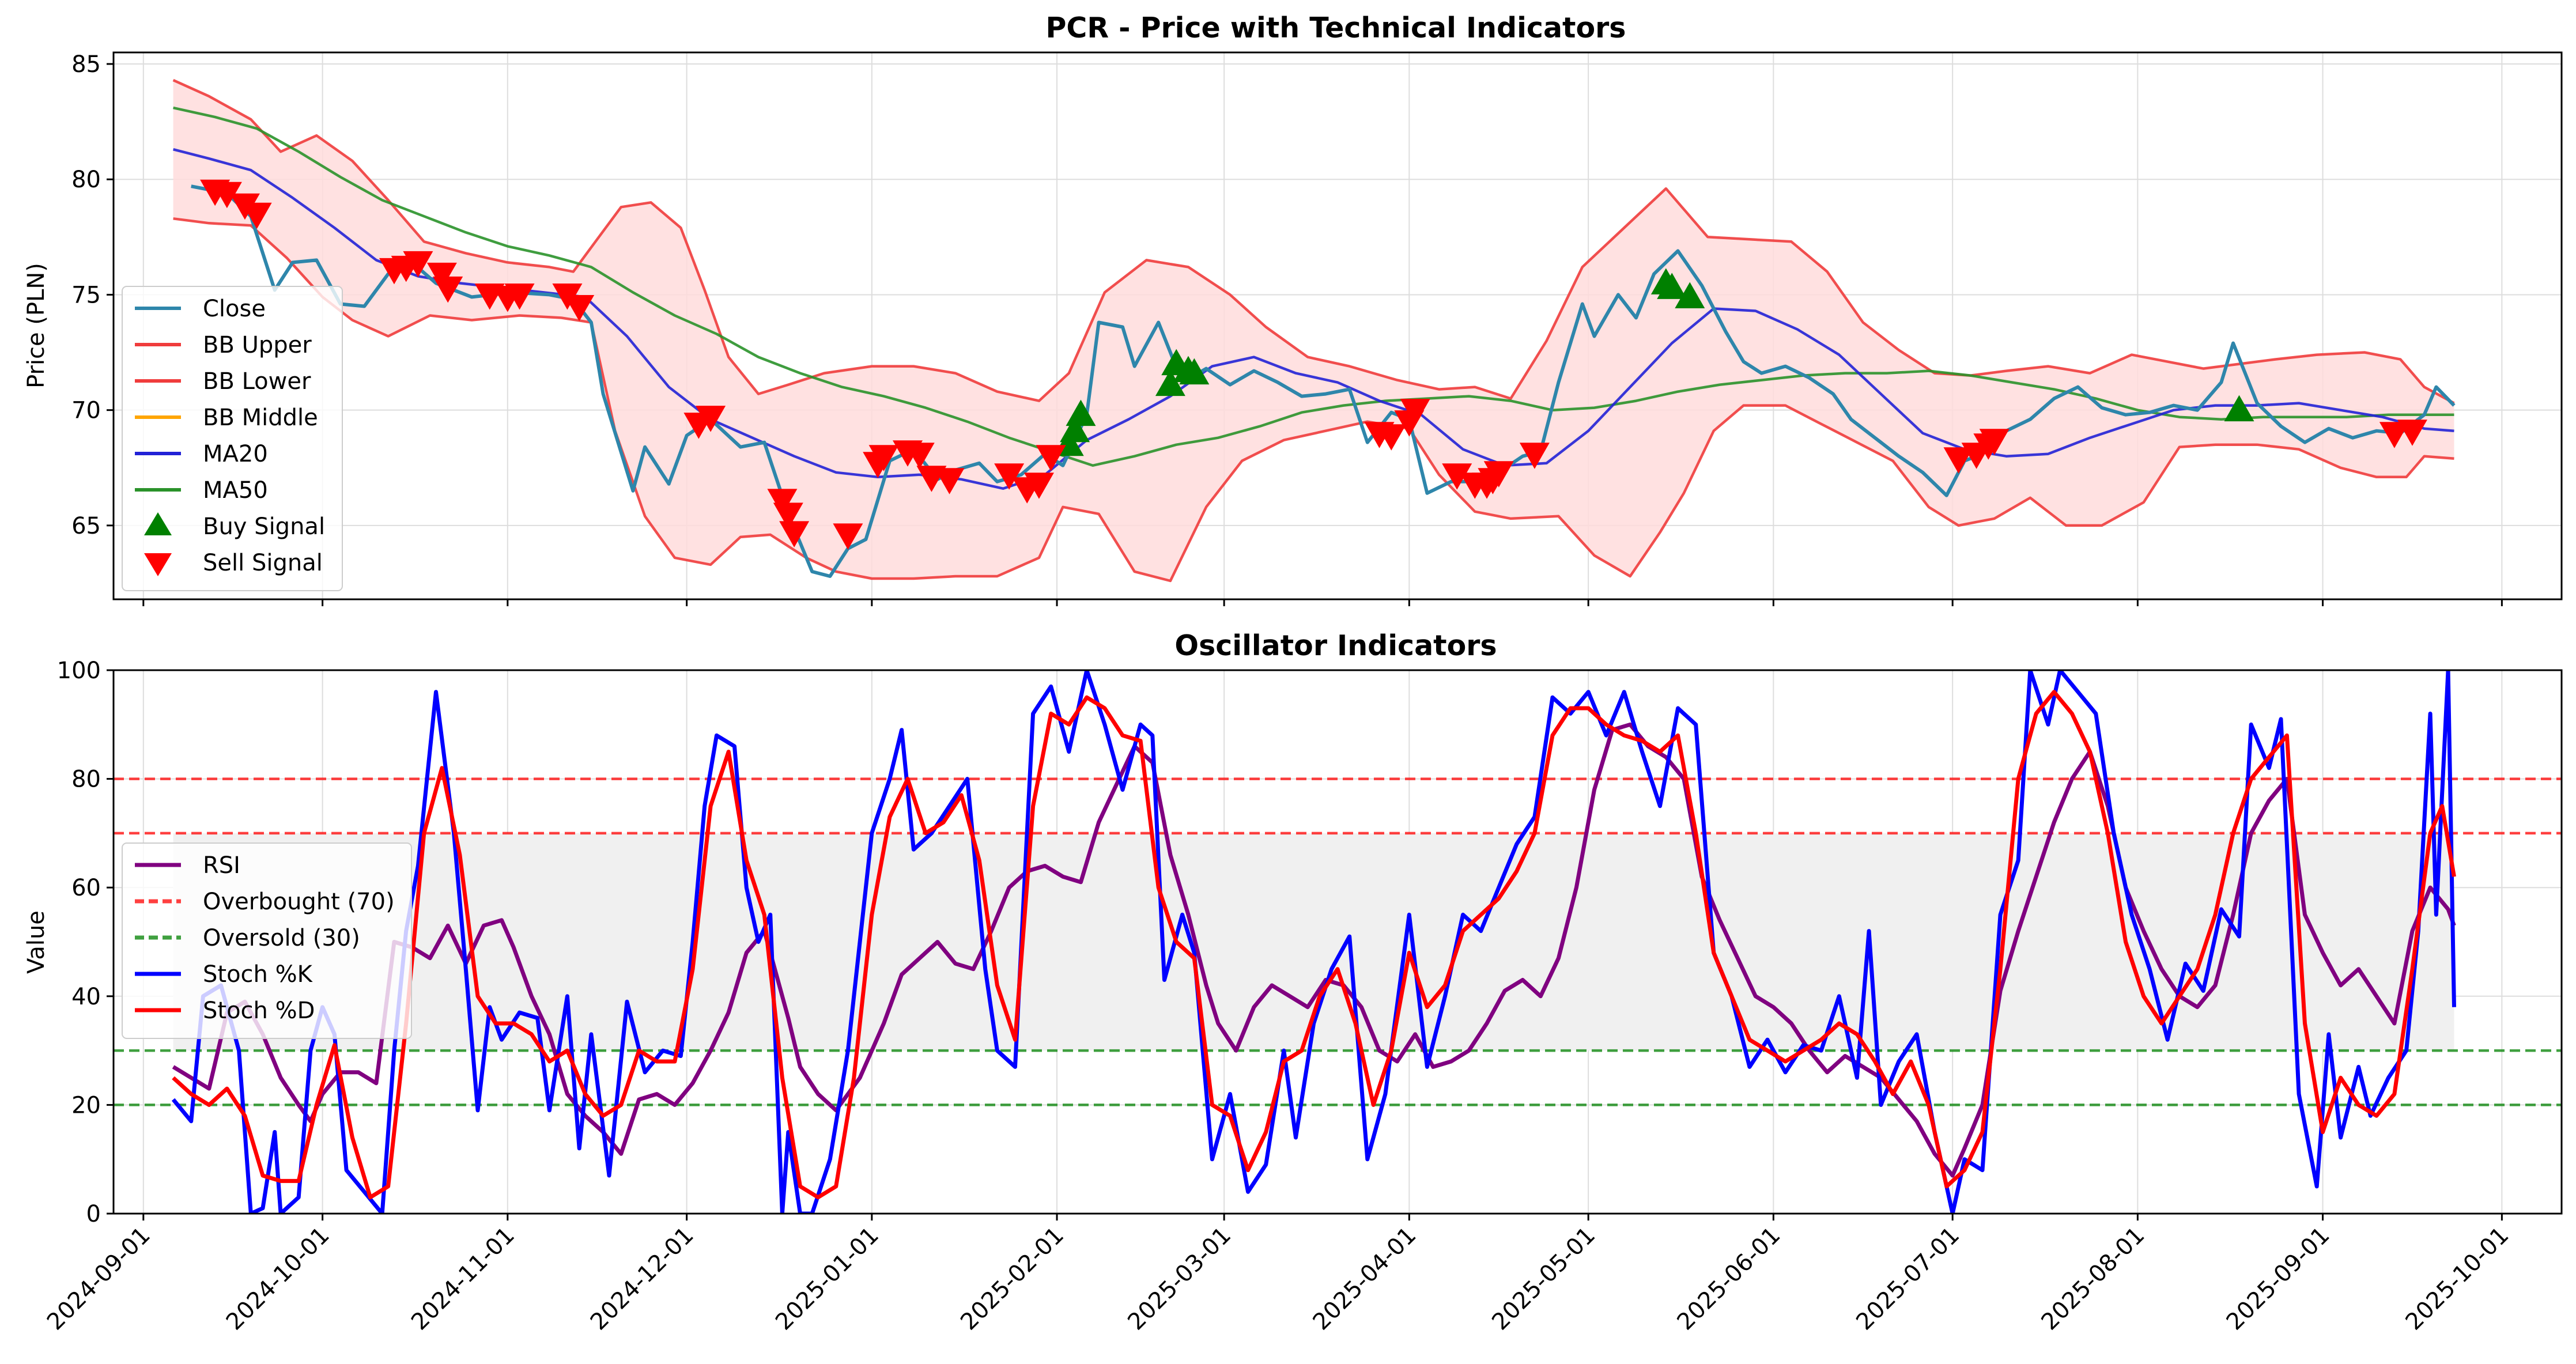  Describe the element at coordinates (235, 309) in the screenshot. I see `legend-label-close: Close` at that location.